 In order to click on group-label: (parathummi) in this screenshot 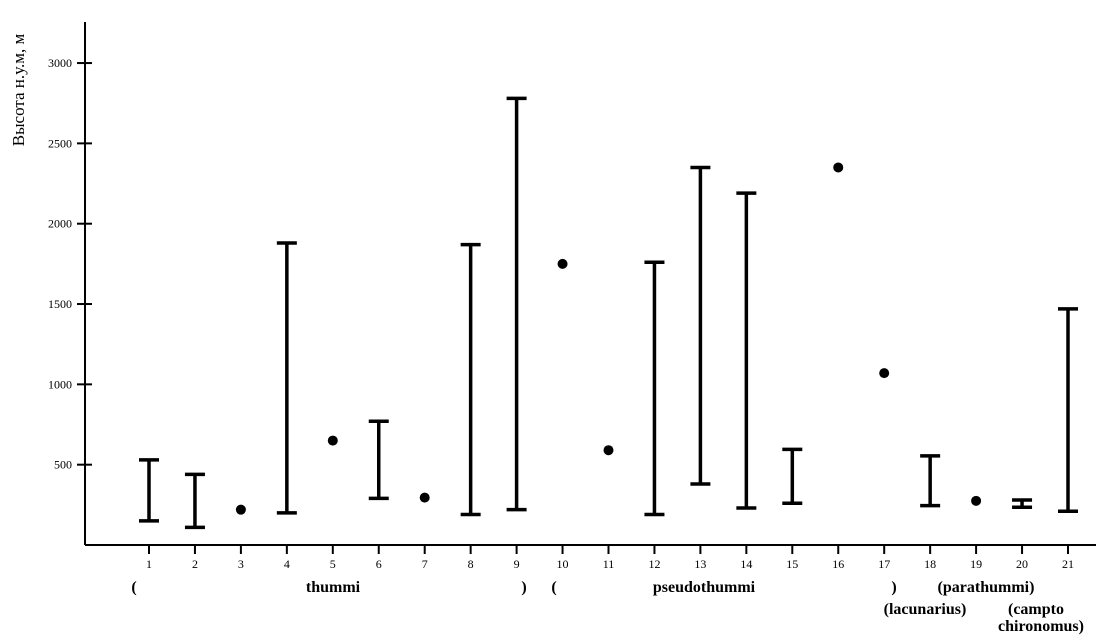, I will do `click(986, 587)`.